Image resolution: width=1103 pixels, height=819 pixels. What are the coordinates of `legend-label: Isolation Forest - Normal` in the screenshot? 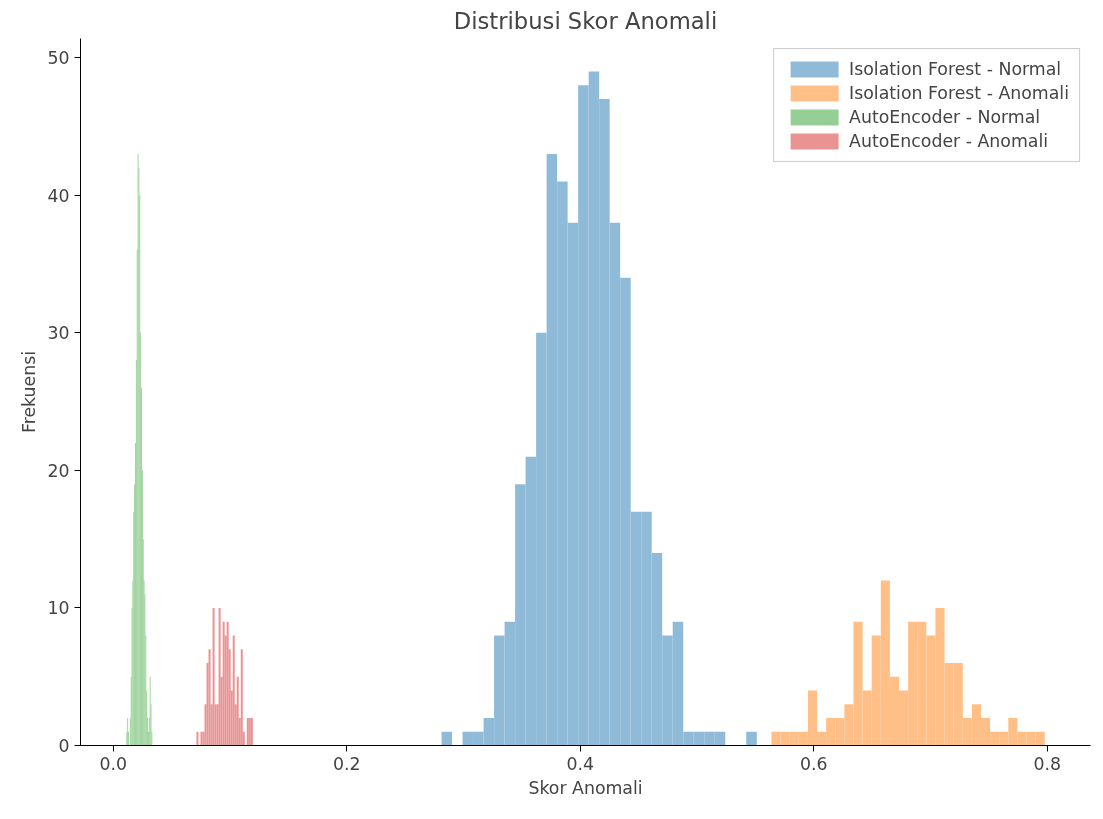 It's located at (955, 69).